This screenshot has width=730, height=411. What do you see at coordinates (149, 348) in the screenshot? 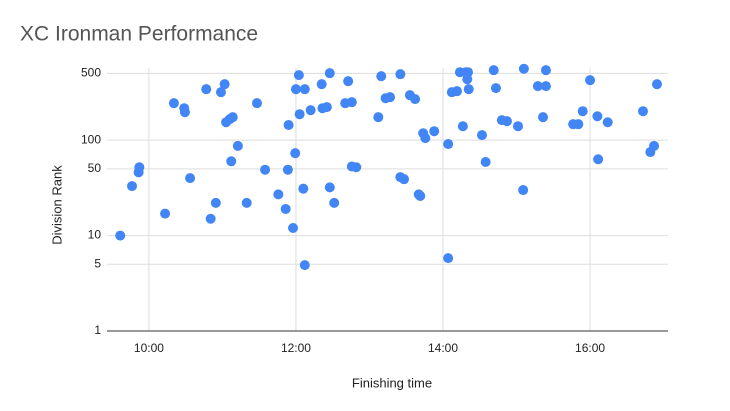
I see `x-tick-label: 10:00` at bounding box center [149, 348].